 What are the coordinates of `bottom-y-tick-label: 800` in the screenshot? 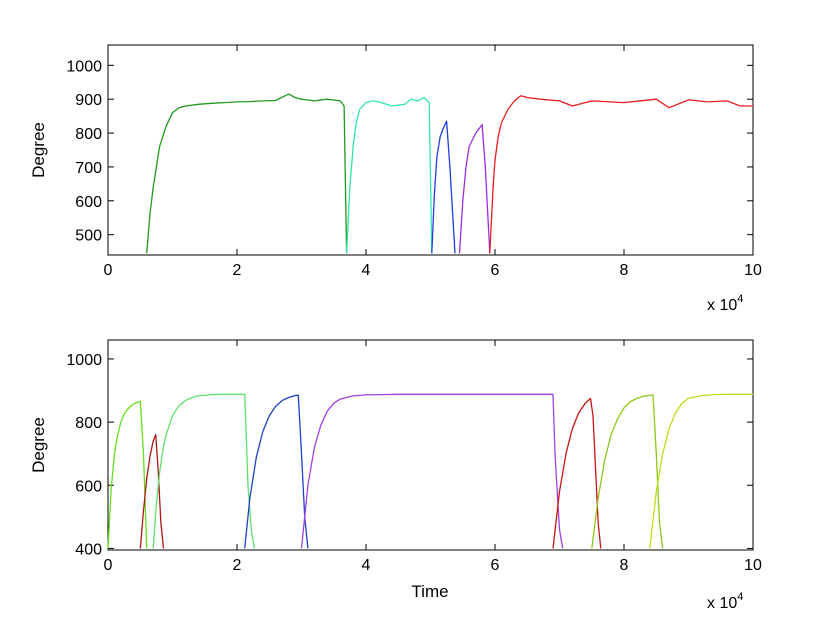 It's located at (88, 423).